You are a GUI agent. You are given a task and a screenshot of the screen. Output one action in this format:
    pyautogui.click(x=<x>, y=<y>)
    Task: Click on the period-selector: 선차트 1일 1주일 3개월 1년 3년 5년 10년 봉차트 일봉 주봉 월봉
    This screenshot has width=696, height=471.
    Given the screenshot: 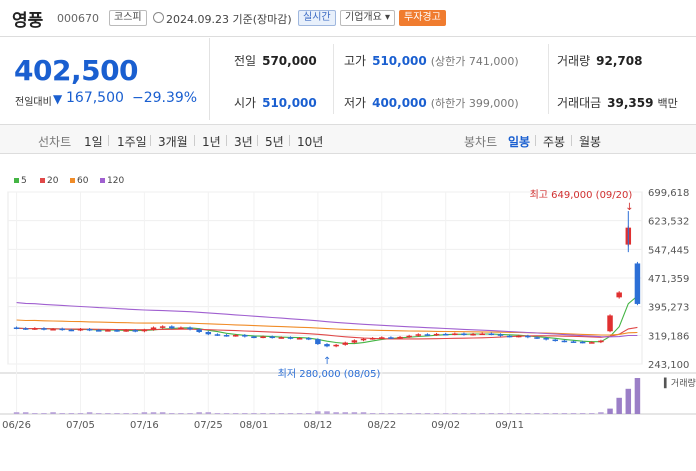 What is the action you would take?
    pyautogui.click(x=348, y=139)
    